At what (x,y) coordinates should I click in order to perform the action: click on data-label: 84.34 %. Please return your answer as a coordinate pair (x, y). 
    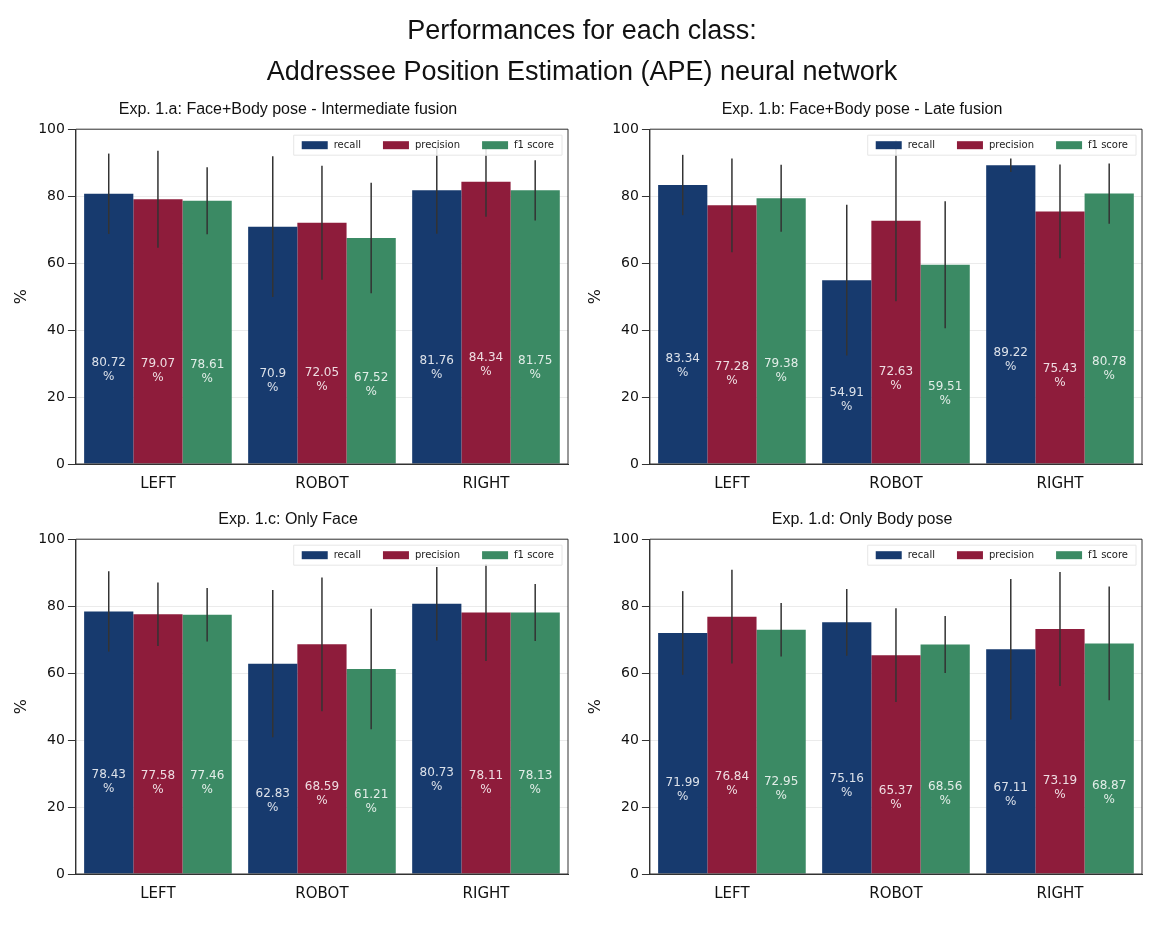
    Looking at the image, I should click on (486, 364).